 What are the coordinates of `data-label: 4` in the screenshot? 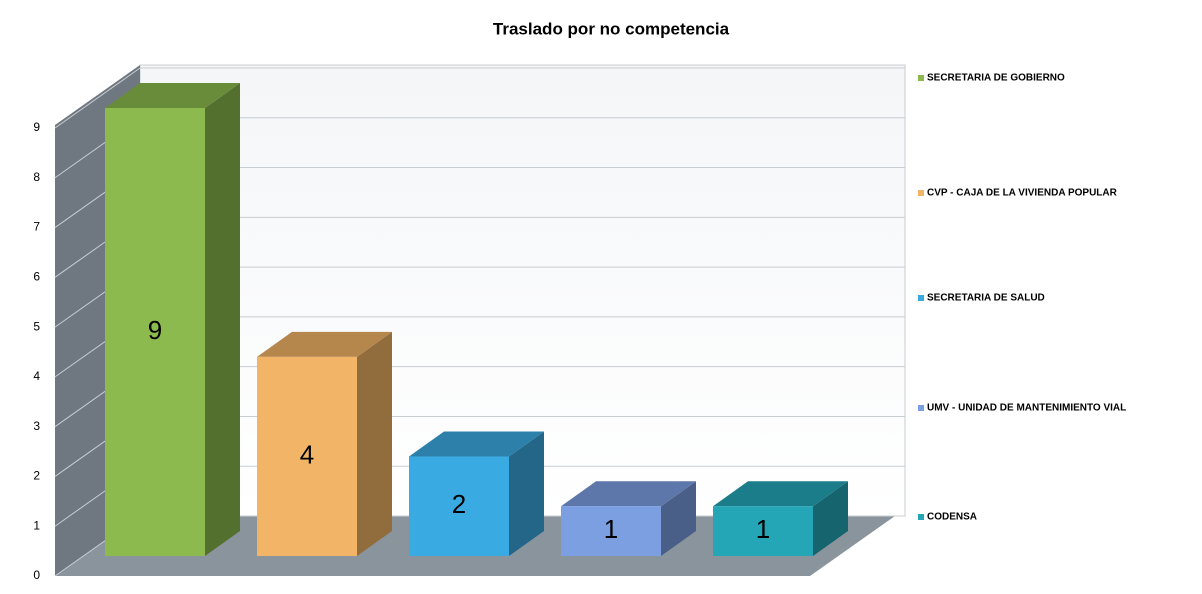 It's located at (307, 454).